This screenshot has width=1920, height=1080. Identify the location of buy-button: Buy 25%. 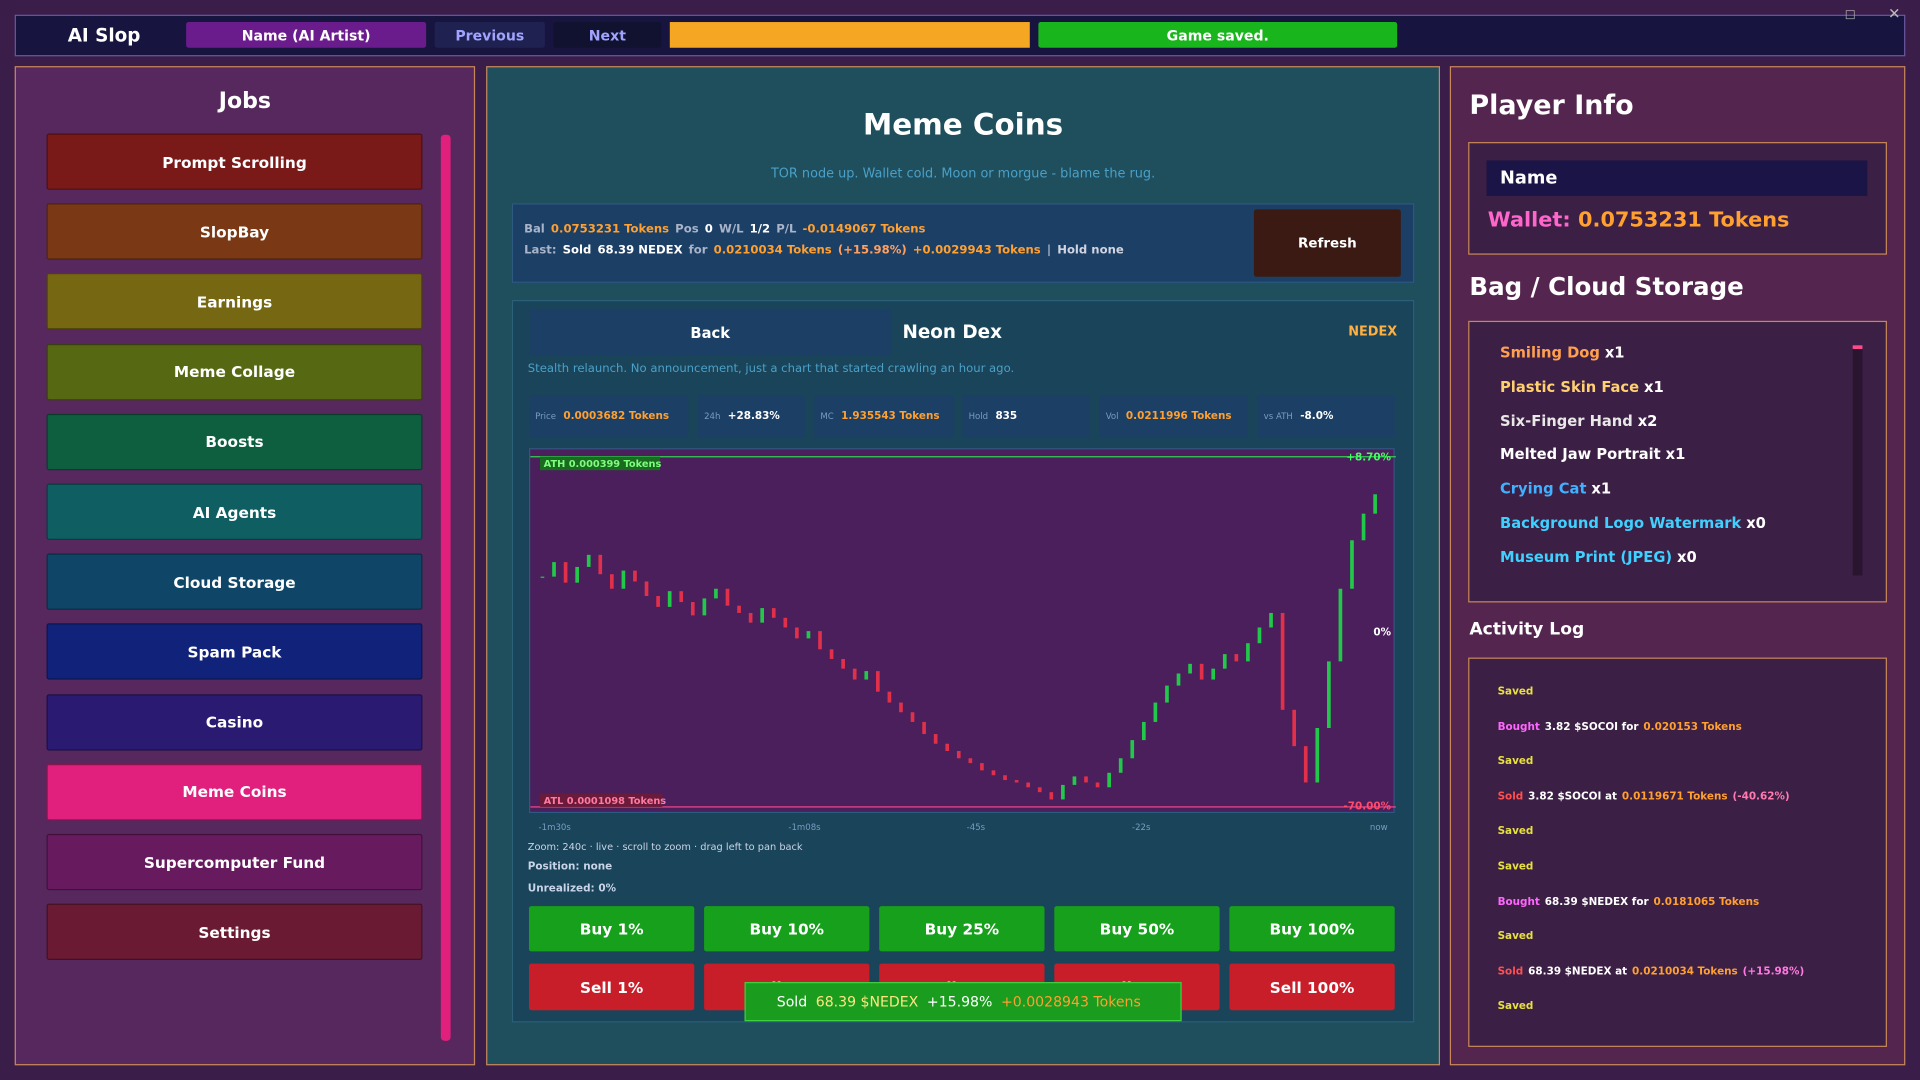
(962, 929).